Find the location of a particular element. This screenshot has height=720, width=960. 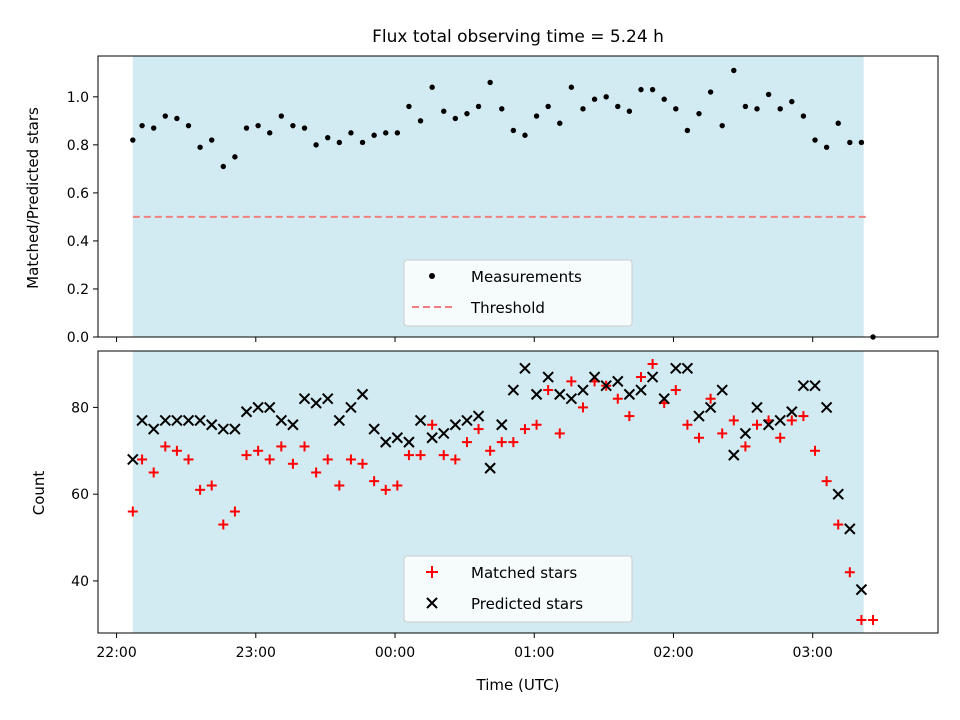

x-tick-label: 02:00 is located at coordinates (673, 653).